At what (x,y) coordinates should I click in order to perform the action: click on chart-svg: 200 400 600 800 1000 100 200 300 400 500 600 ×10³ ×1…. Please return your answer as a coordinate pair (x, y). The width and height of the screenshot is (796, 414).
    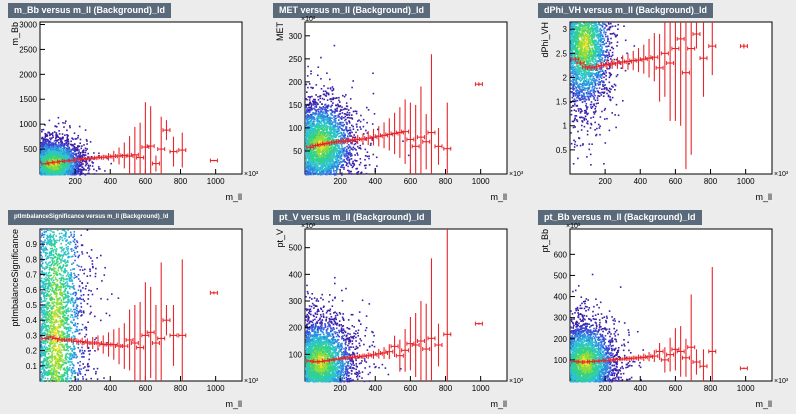
    Looking at the image, I should click on (664, 316).